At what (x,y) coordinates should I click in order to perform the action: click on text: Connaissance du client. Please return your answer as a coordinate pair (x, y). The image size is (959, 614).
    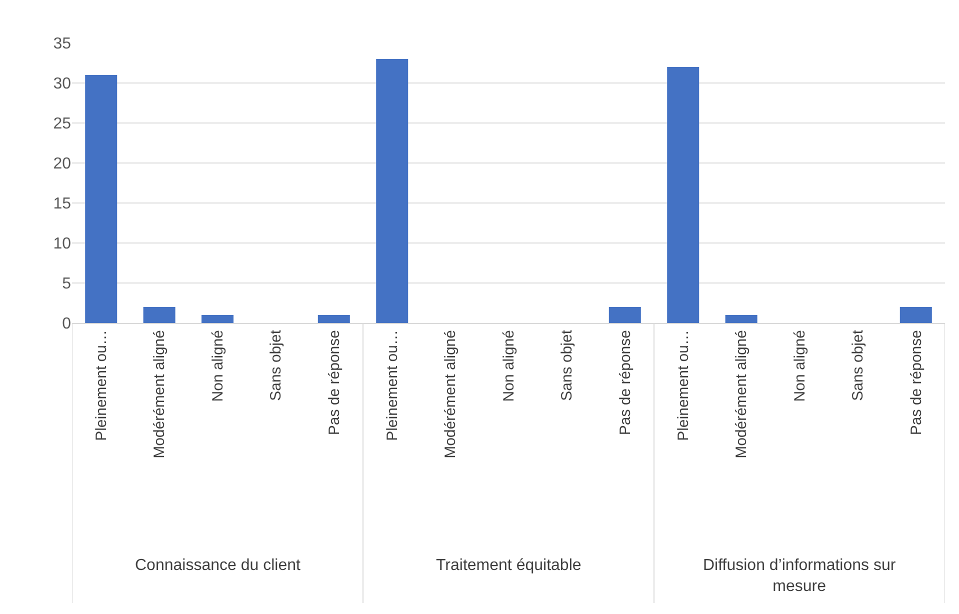
    Looking at the image, I should click on (218, 565).